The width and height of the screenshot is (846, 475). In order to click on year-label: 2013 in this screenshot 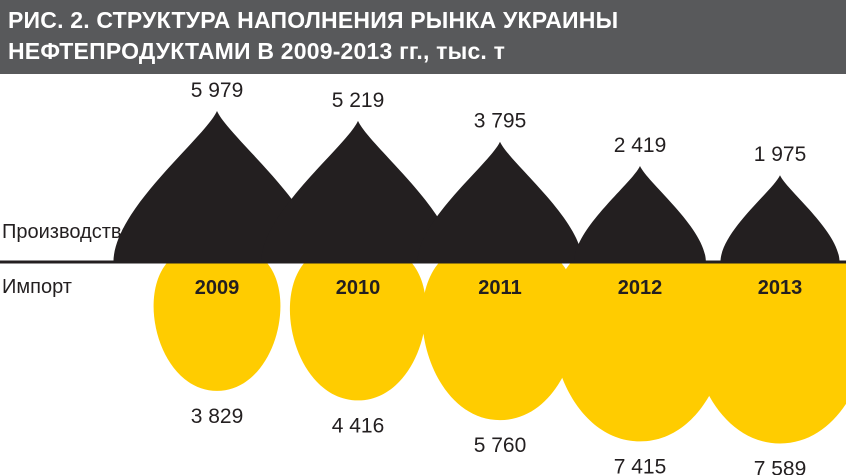, I will do `click(780, 288)`.